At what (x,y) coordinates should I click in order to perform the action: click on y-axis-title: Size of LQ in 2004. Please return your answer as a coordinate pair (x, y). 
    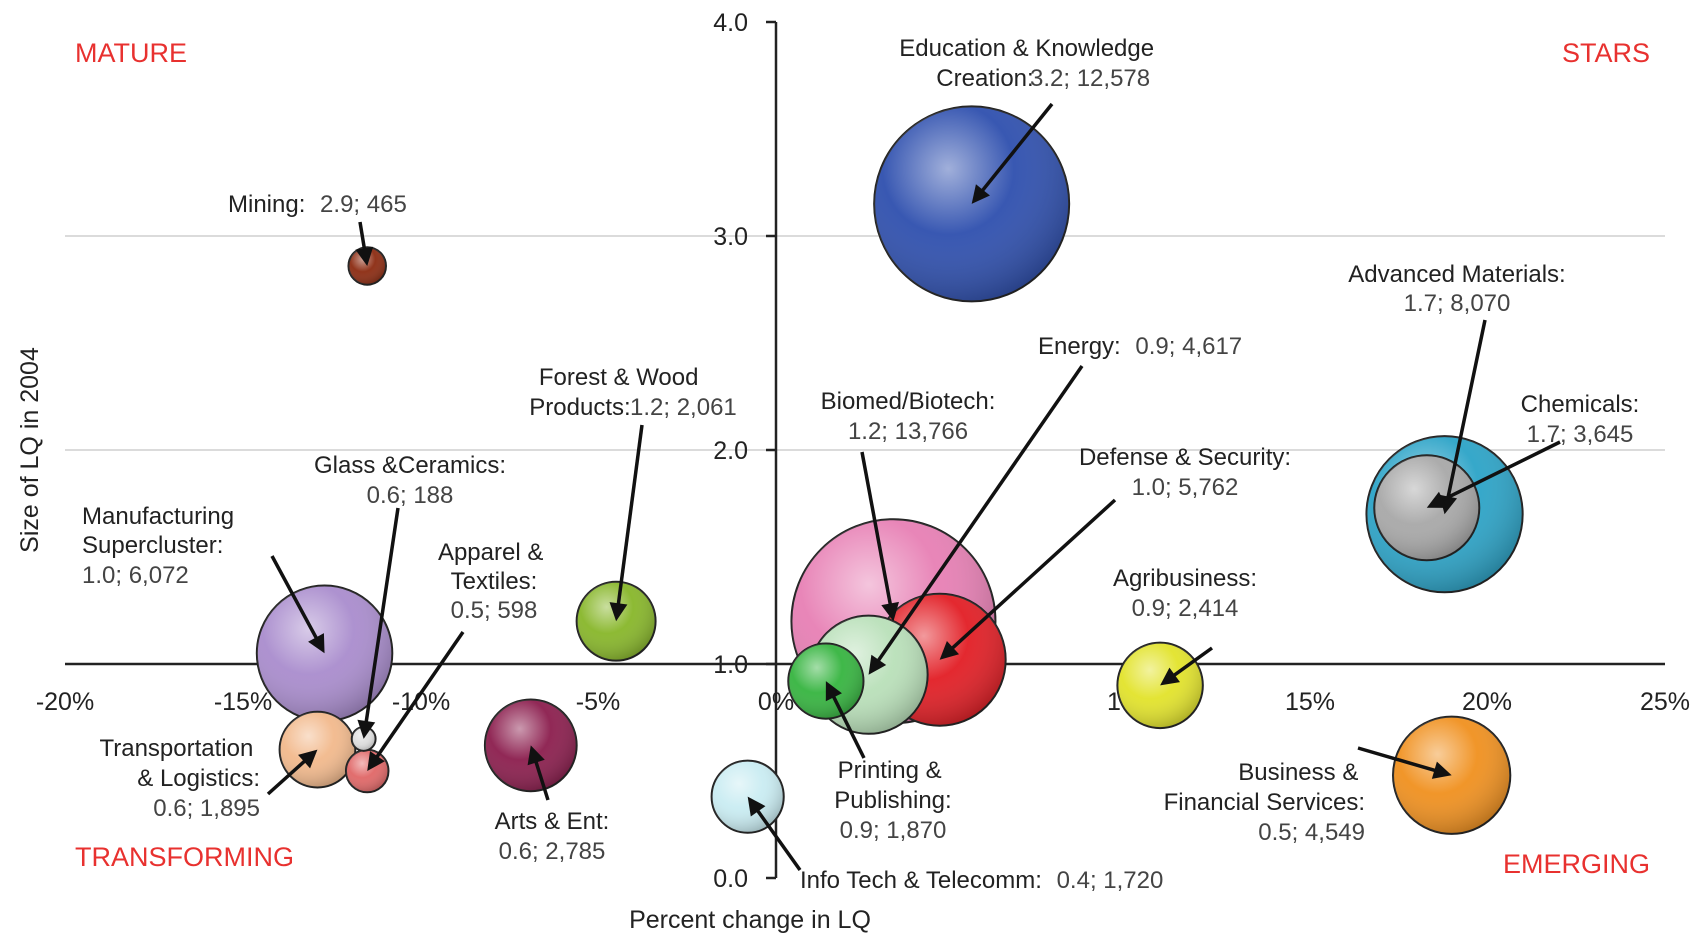
    Looking at the image, I should click on (30, 450).